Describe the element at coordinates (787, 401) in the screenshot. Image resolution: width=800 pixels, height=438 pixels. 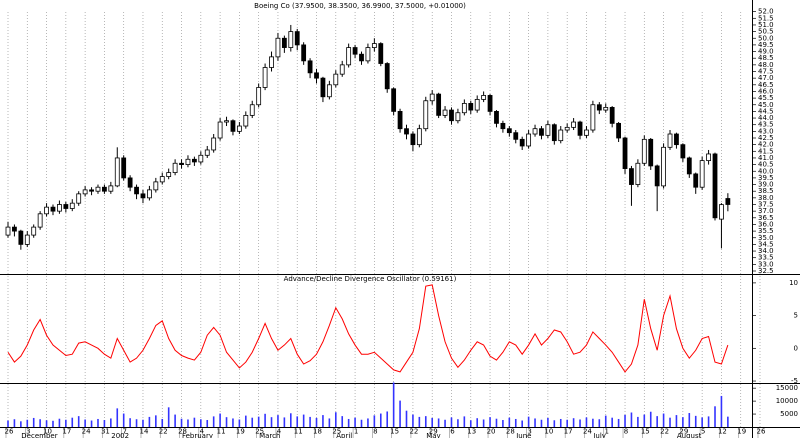
I see `y-tick-label: 10000` at that location.